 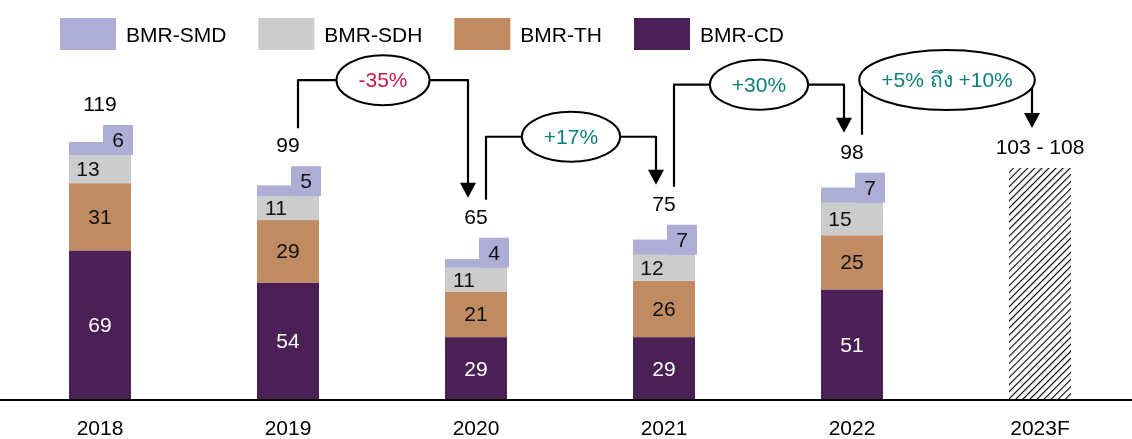 I want to click on data-label: 26, so click(x=664, y=308).